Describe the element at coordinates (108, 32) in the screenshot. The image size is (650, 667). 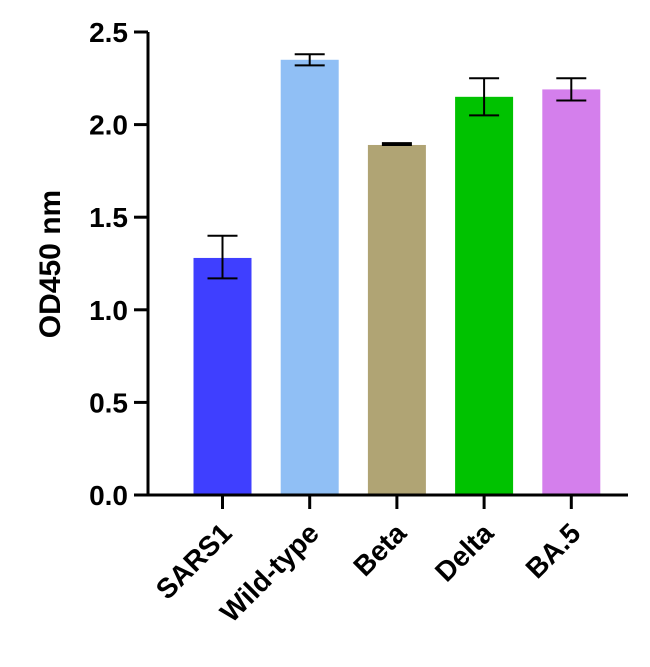
I see `y-tick-label: 2.5` at that location.